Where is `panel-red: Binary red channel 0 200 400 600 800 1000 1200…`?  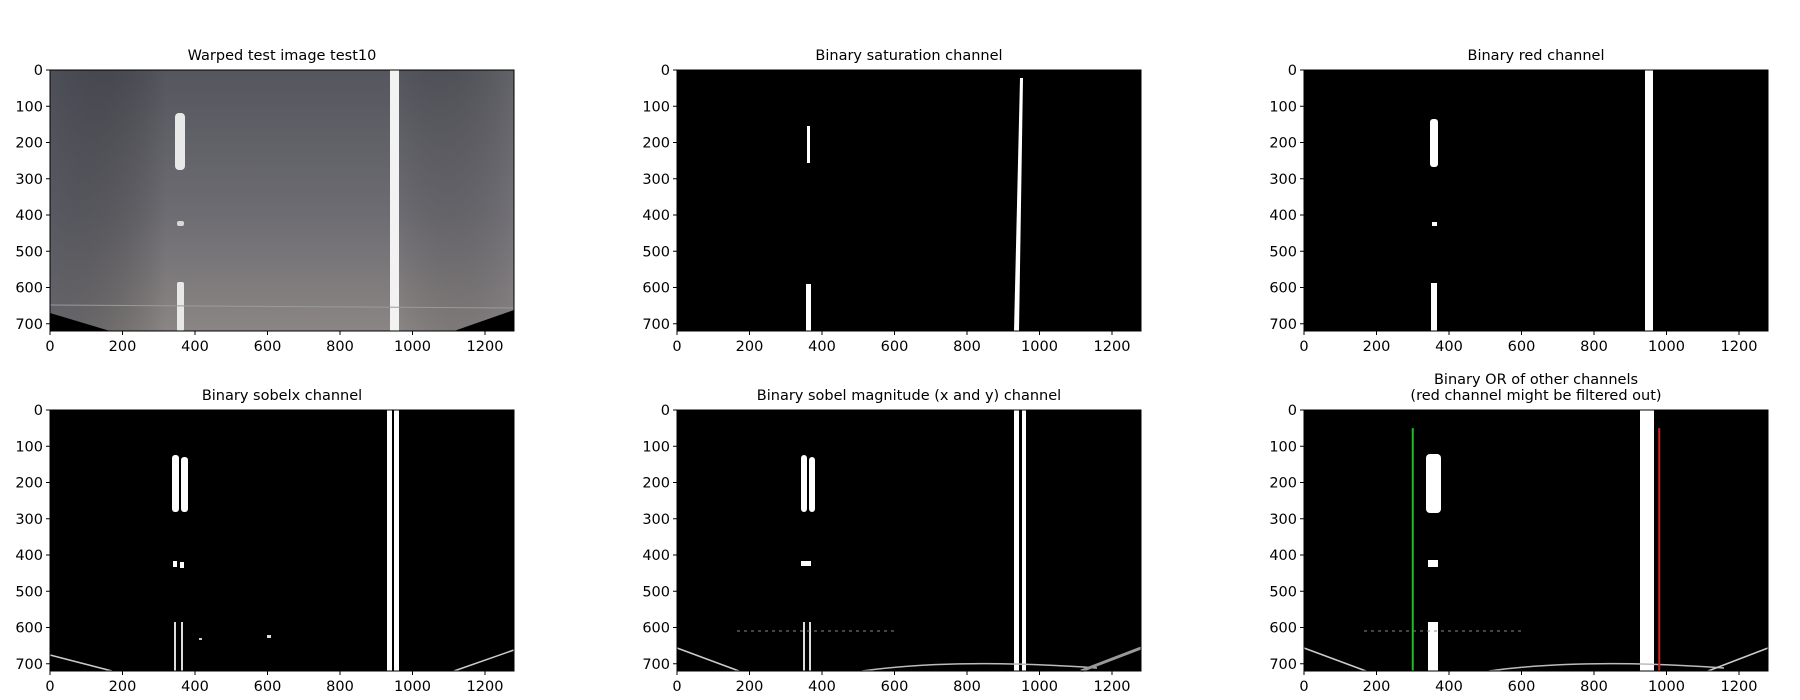 panel-red: Binary red channel 0 200 400 600 800 1000 1200… is located at coordinates (1519, 201).